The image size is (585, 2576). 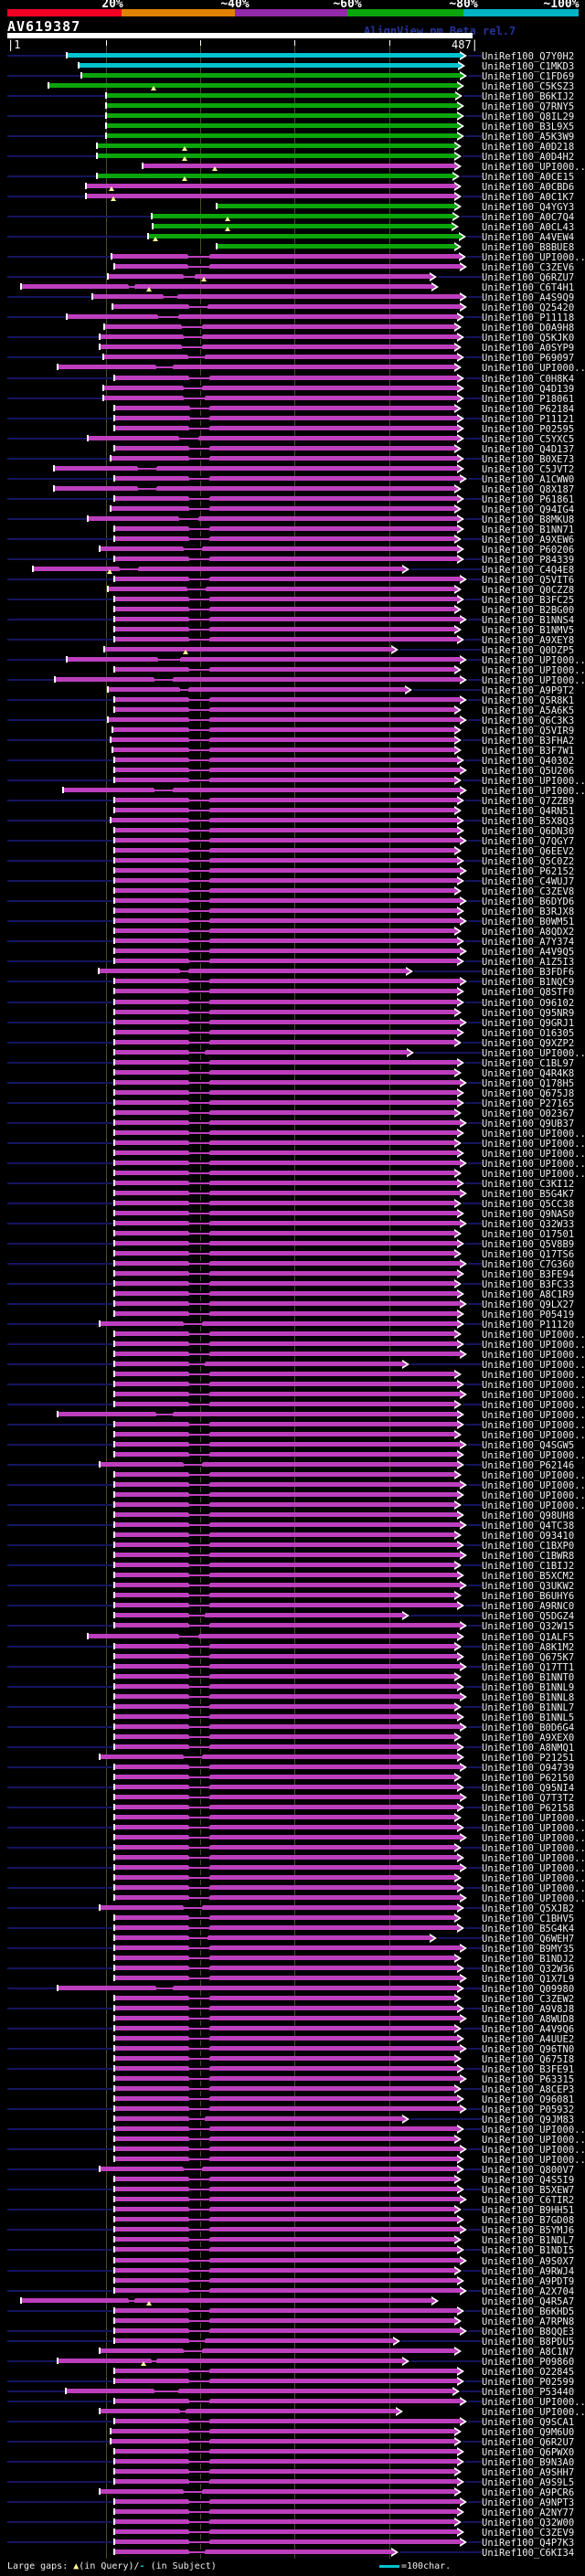 I want to click on hit-accession-label: UniRef100_Q95NI4, so click(x=529, y=1788).